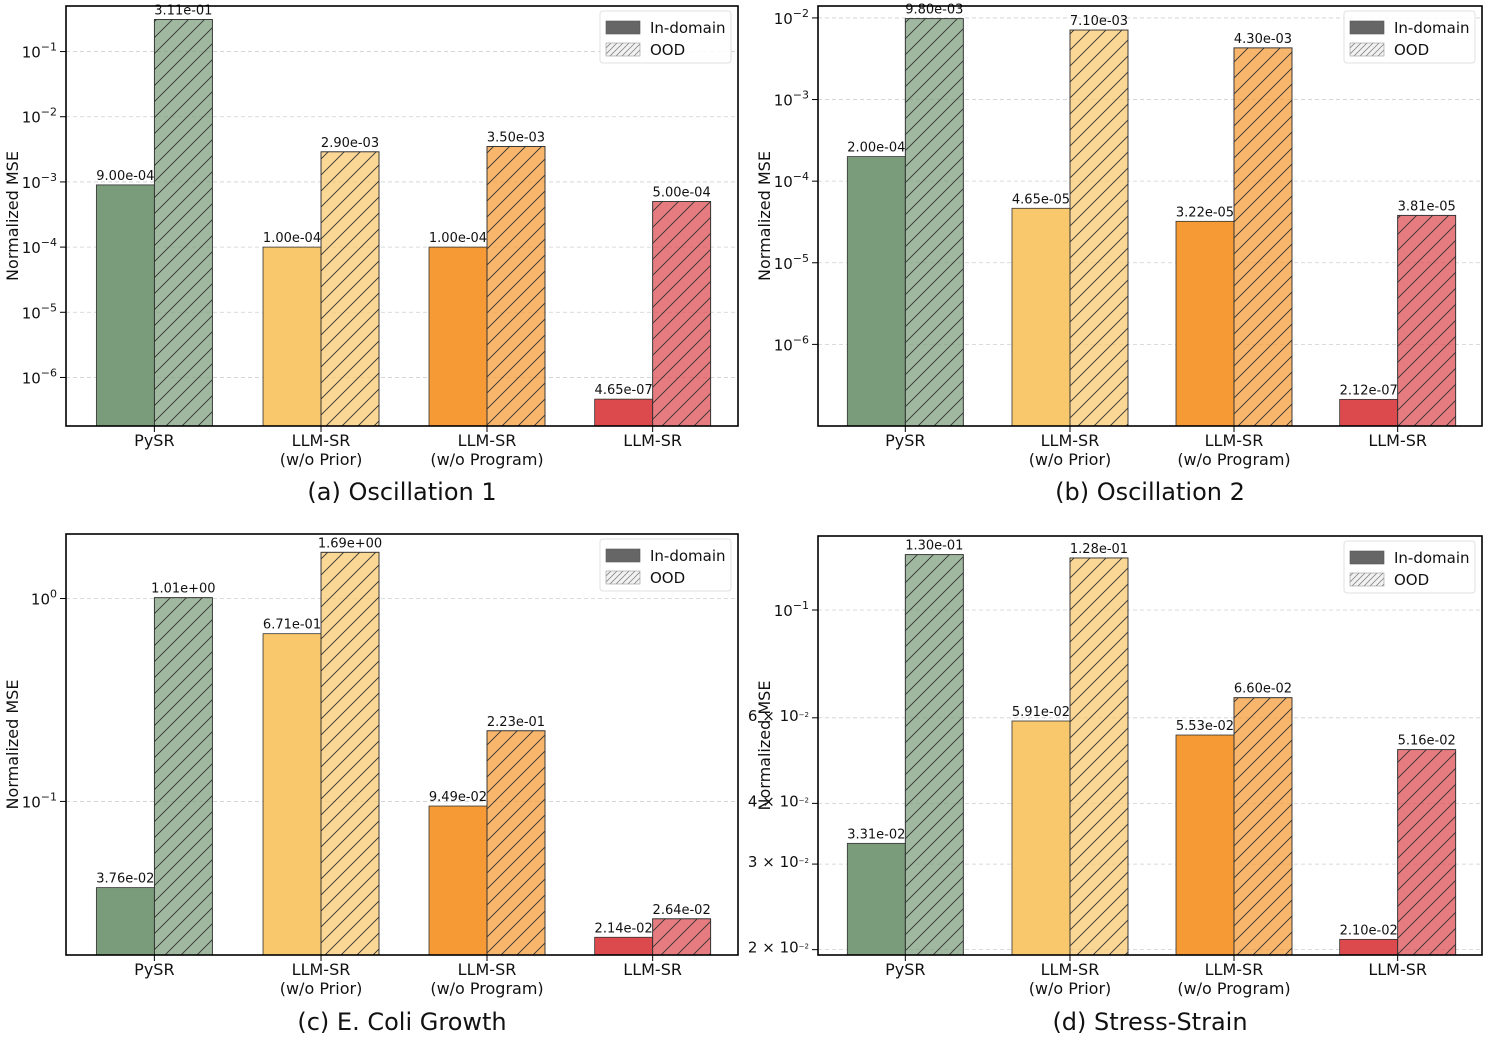 This screenshot has height=1040, width=1495. What do you see at coordinates (1263, 39) in the screenshot?
I see `bar-value-label: 4.30e-03` at bounding box center [1263, 39].